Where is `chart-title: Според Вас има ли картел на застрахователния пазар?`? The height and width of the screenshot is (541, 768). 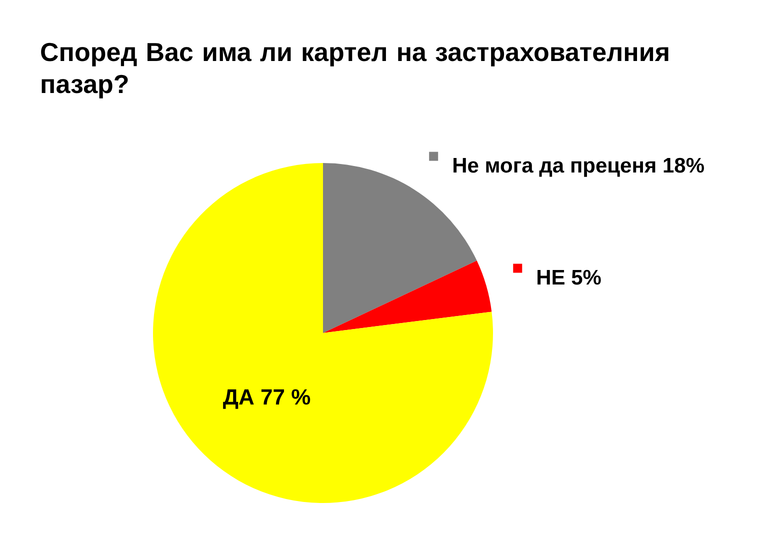 chart-title: Според Вас има ли картел на застрахователния пазар? is located at coordinates (355, 68).